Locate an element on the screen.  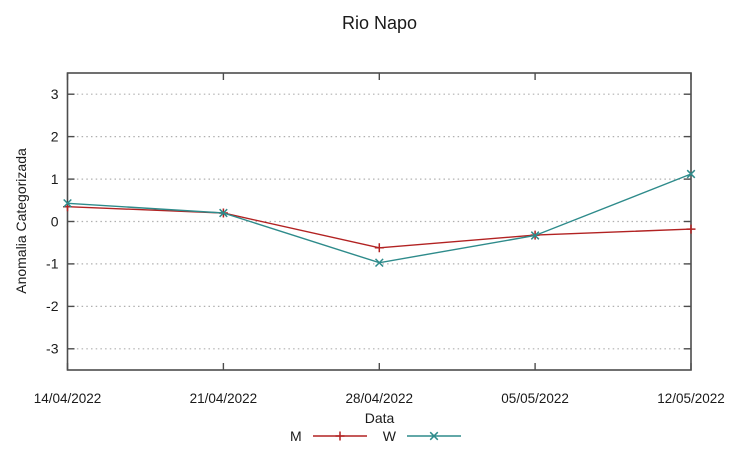
x-tick-label: 14/04/2022 is located at coordinates (68, 398).